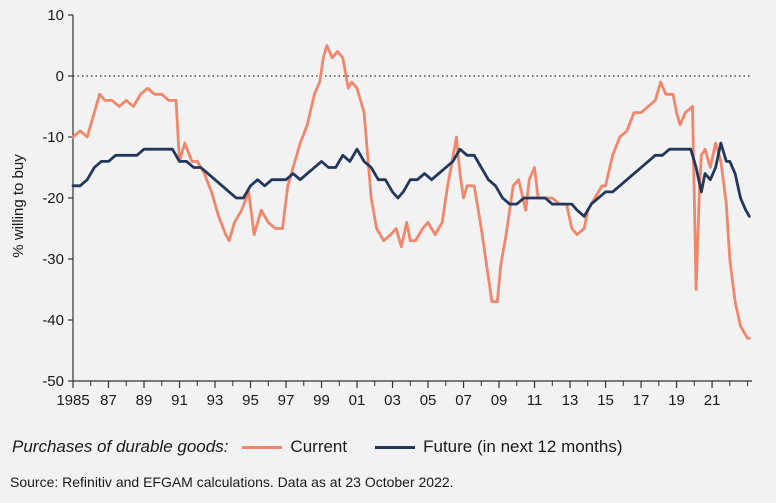  I want to click on x-tick-label: 13, so click(570, 400).